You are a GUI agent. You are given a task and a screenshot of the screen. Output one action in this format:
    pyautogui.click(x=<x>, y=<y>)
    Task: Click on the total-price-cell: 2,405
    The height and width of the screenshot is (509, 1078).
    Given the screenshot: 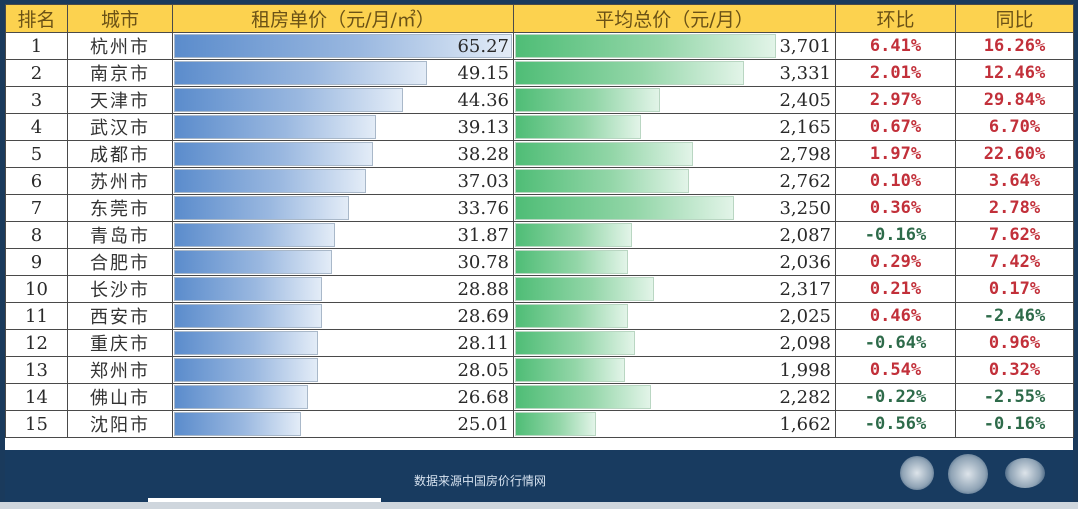 What is the action you would take?
    pyautogui.click(x=674, y=100)
    